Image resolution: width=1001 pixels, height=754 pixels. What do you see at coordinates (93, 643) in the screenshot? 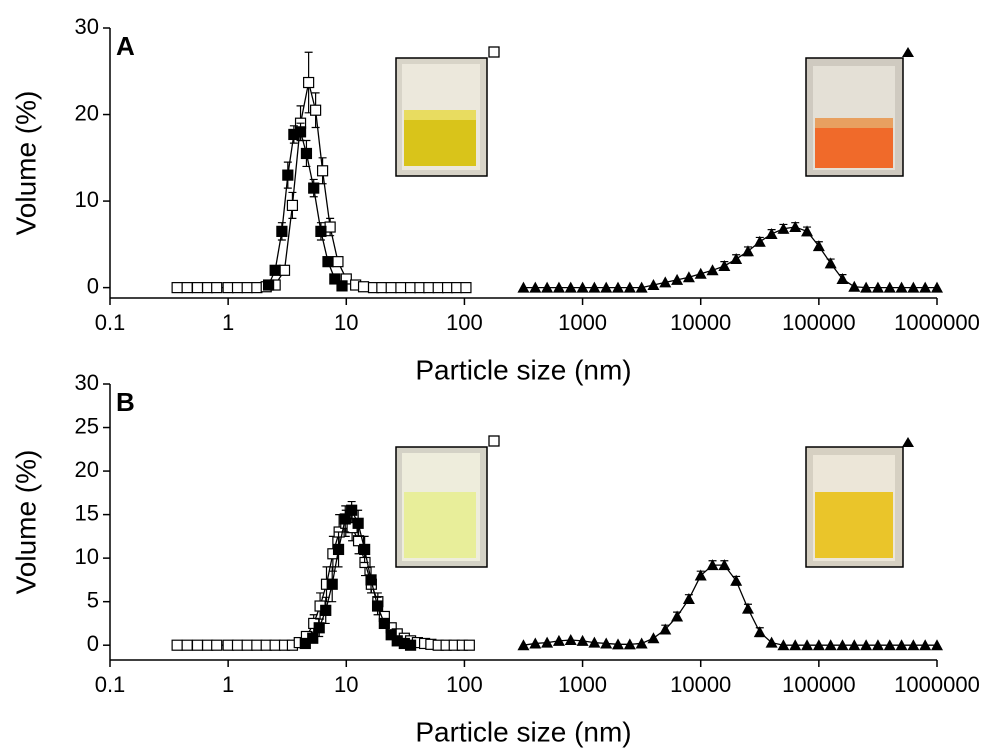
I see `y-tick-label: 0` at bounding box center [93, 643].